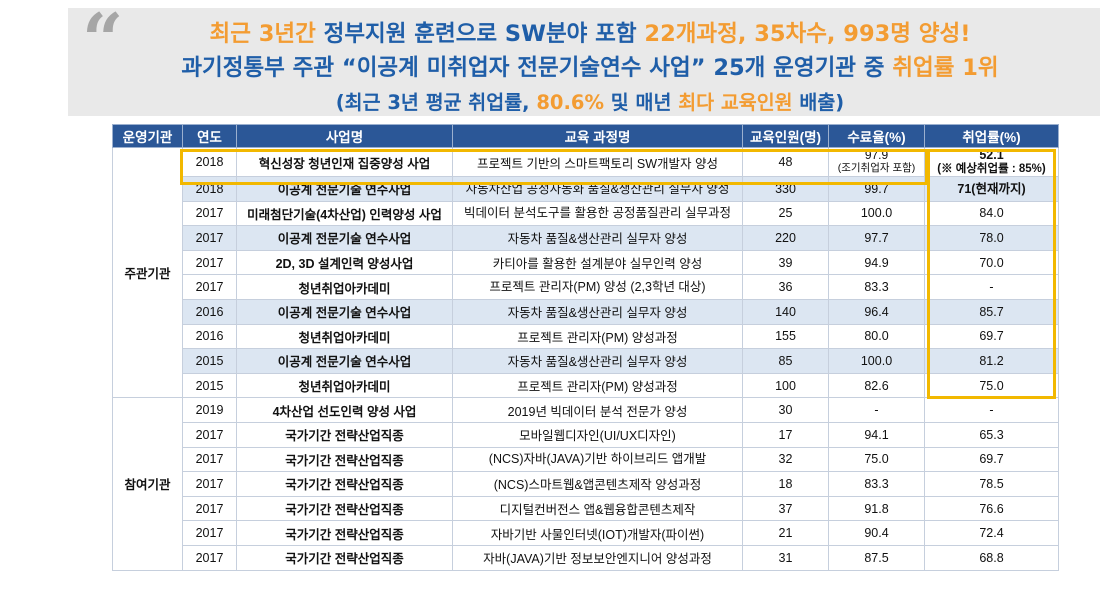 Image resolution: width=1100 pixels, height=600 pixels. I want to click on employment-note: (※ 예상취업률 : 85%), so click(991, 169).